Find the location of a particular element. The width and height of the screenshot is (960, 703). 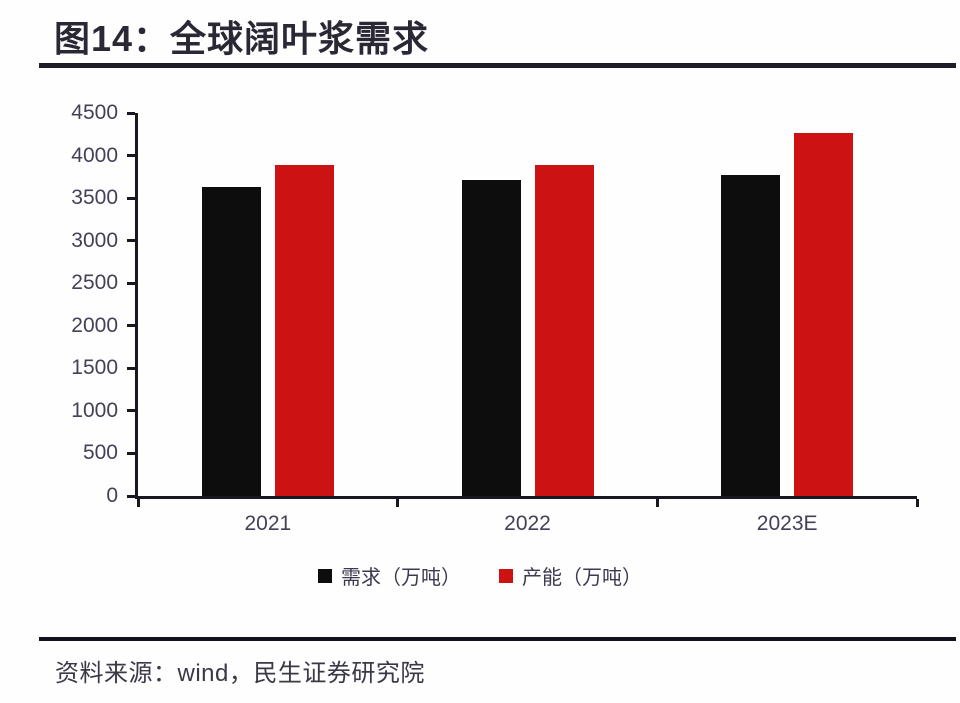

legend-label-capacity: 产能（万吨） is located at coordinates (582, 578).